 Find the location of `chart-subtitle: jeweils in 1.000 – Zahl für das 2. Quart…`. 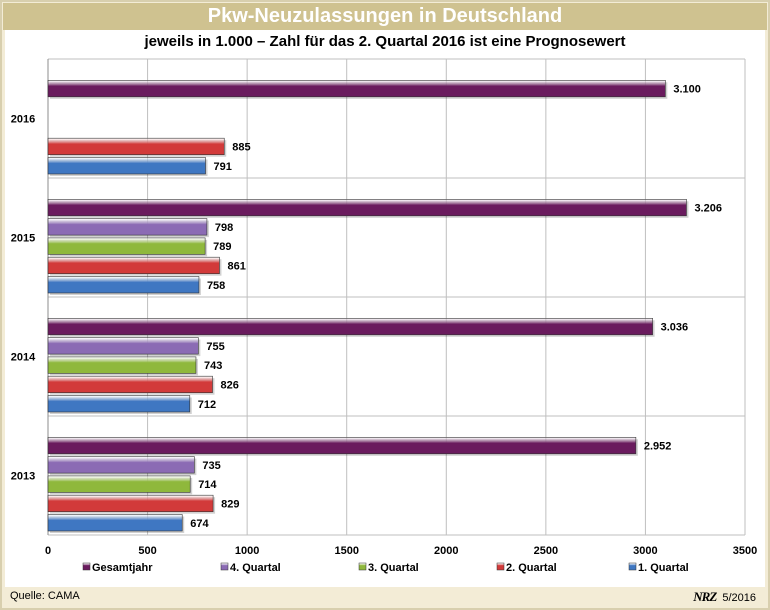

chart-subtitle: jeweils in 1.000 – Zahl für das 2. Quart… is located at coordinates (385, 41).